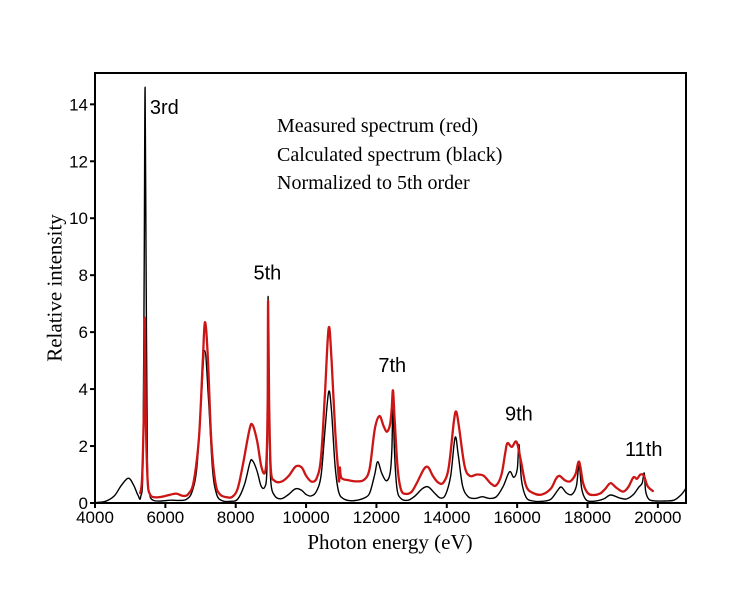 The height and width of the screenshot is (600, 756). What do you see at coordinates (236, 517) in the screenshot?
I see `x-tick-label: 8000` at bounding box center [236, 517].